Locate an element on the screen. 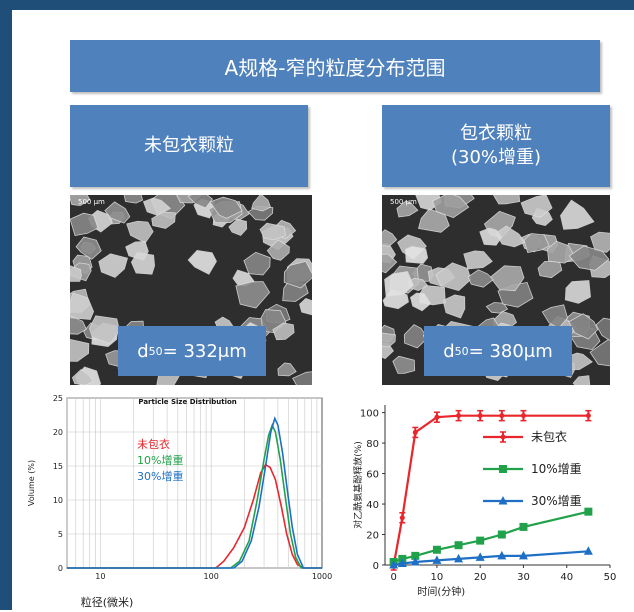 The image size is (634, 612). release-x-axis-label: 时间(分钟) is located at coordinates (441, 591).